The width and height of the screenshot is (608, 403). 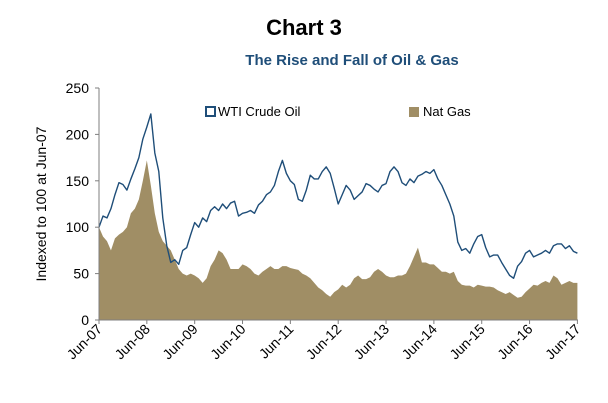 What do you see at coordinates (85, 320) in the screenshot?
I see `y-tick-label: 0` at bounding box center [85, 320].